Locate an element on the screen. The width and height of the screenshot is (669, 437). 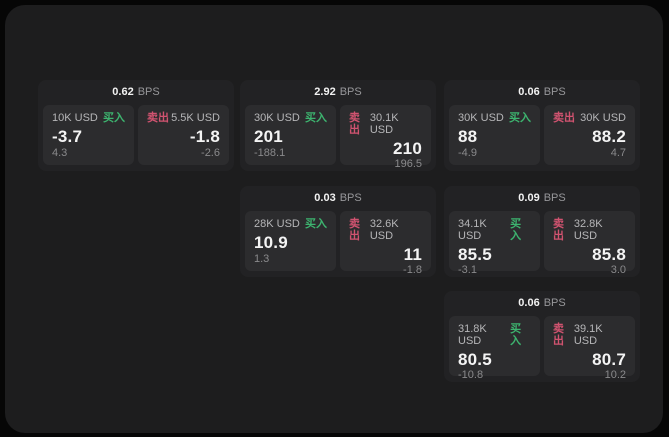
sell-price: 80.7 is located at coordinates (609, 359).